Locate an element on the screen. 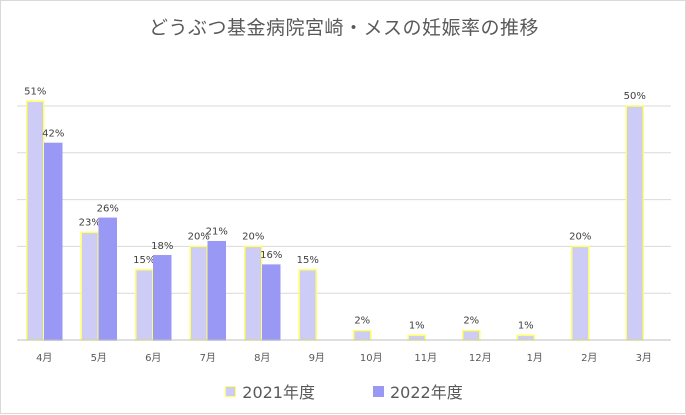 The width and height of the screenshot is (686, 415). x-tick-label-7月: 7月 is located at coordinates (208, 358).